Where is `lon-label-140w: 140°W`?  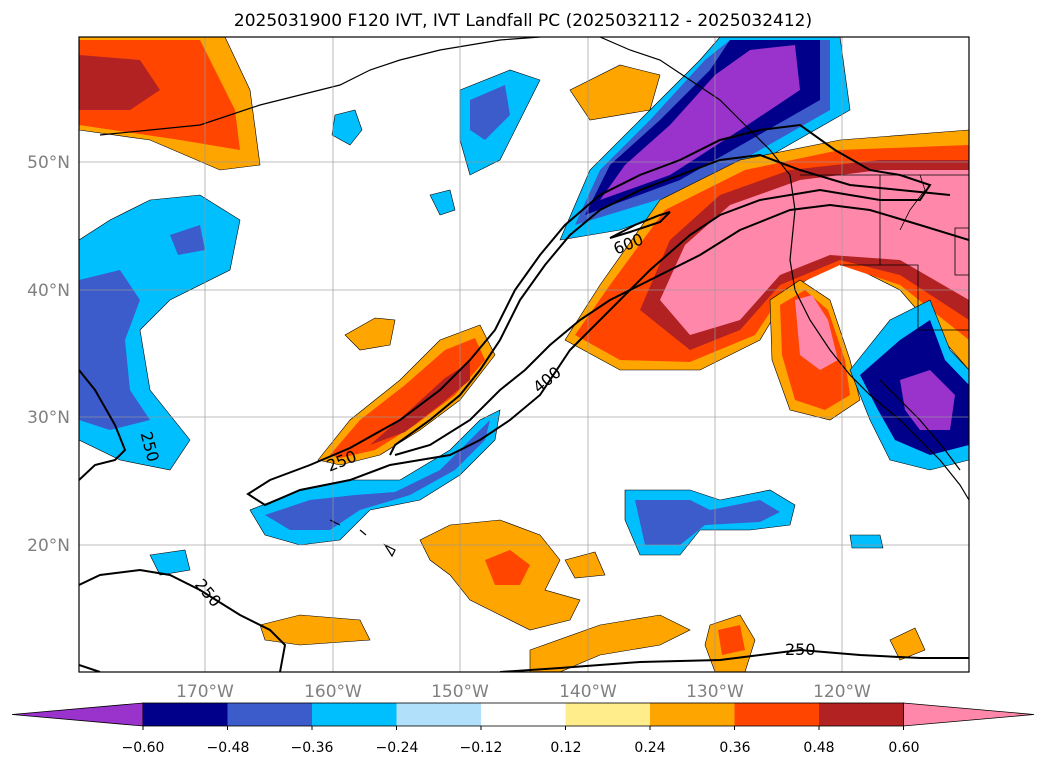
lon-label-140w: 140°W is located at coordinates (588, 692).